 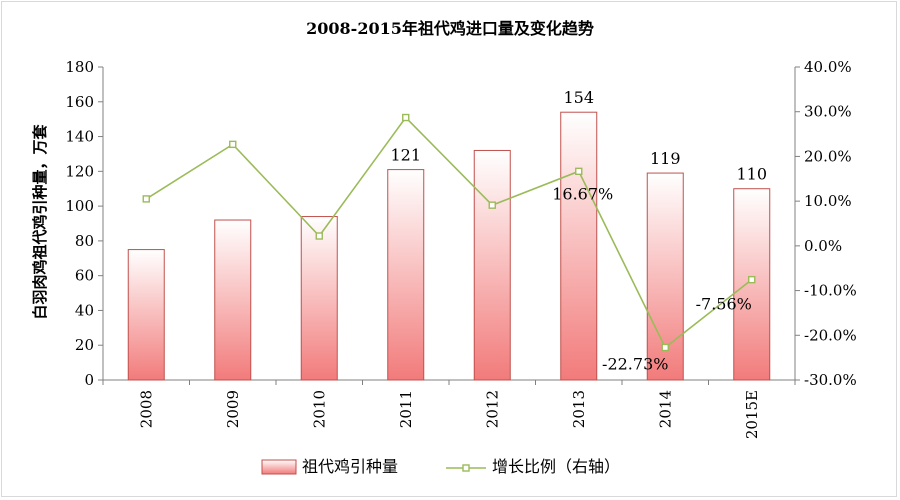 What do you see at coordinates (79, 67) in the screenshot?
I see `y-tick-label-left: 180` at bounding box center [79, 67].